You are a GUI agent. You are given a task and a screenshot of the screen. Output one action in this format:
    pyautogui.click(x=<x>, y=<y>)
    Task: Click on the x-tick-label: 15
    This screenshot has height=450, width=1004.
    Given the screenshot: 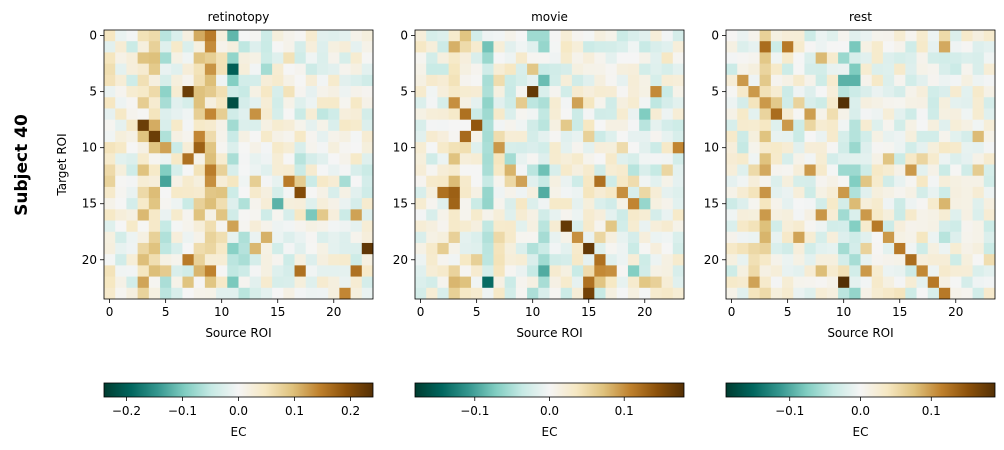 What is the action you would take?
    pyautogui.click(x=899, y=312)
    